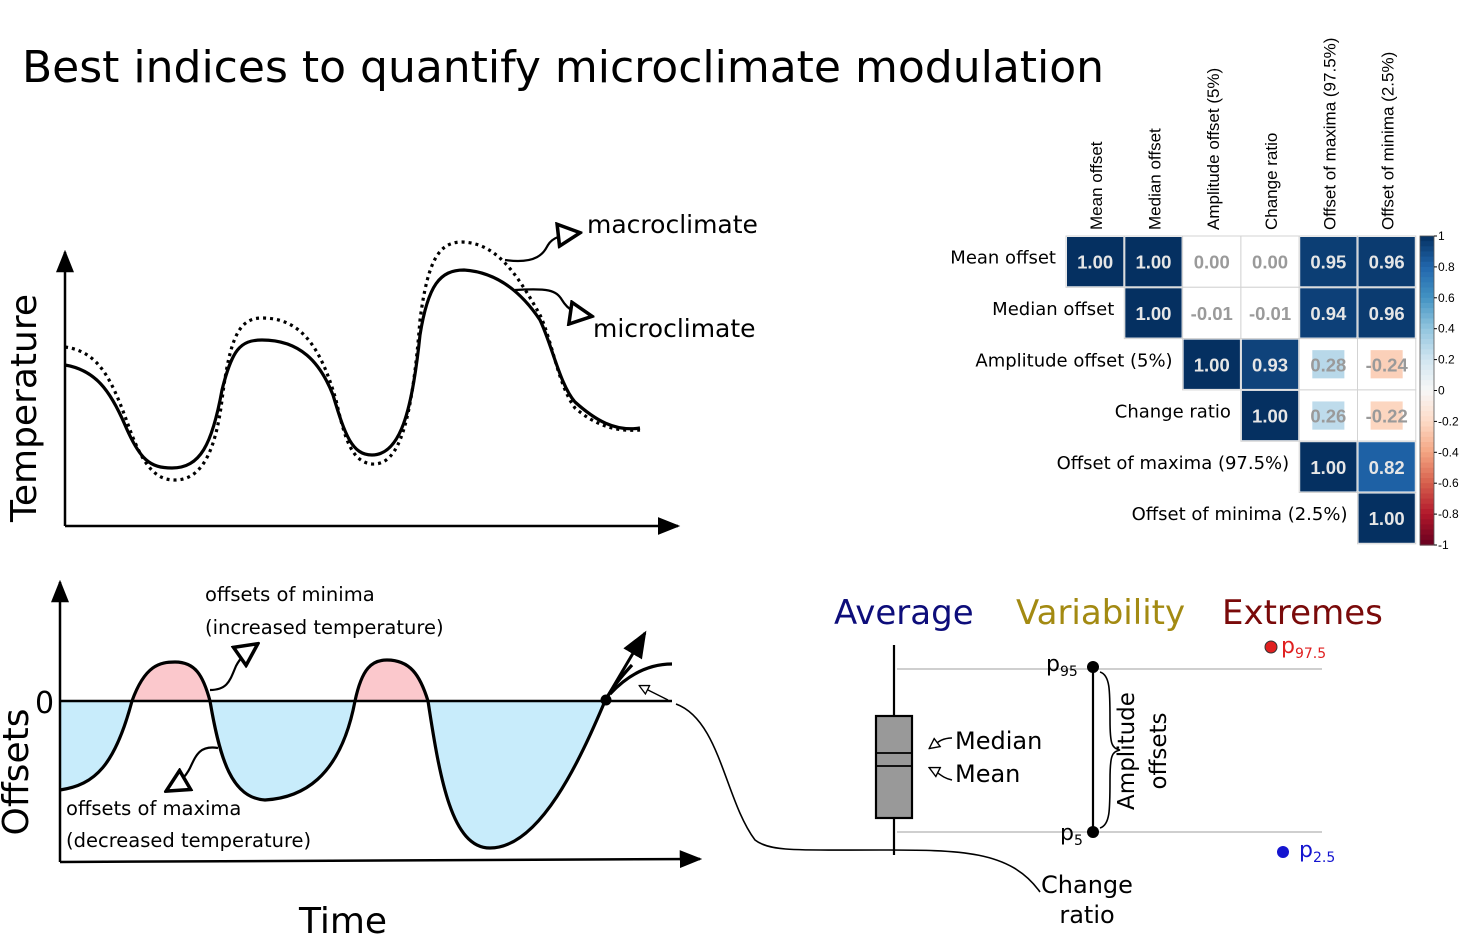 The height and width of the screenshot is (935, 1466). I want to click on heatmap-cell-border, so click(1270, 261).